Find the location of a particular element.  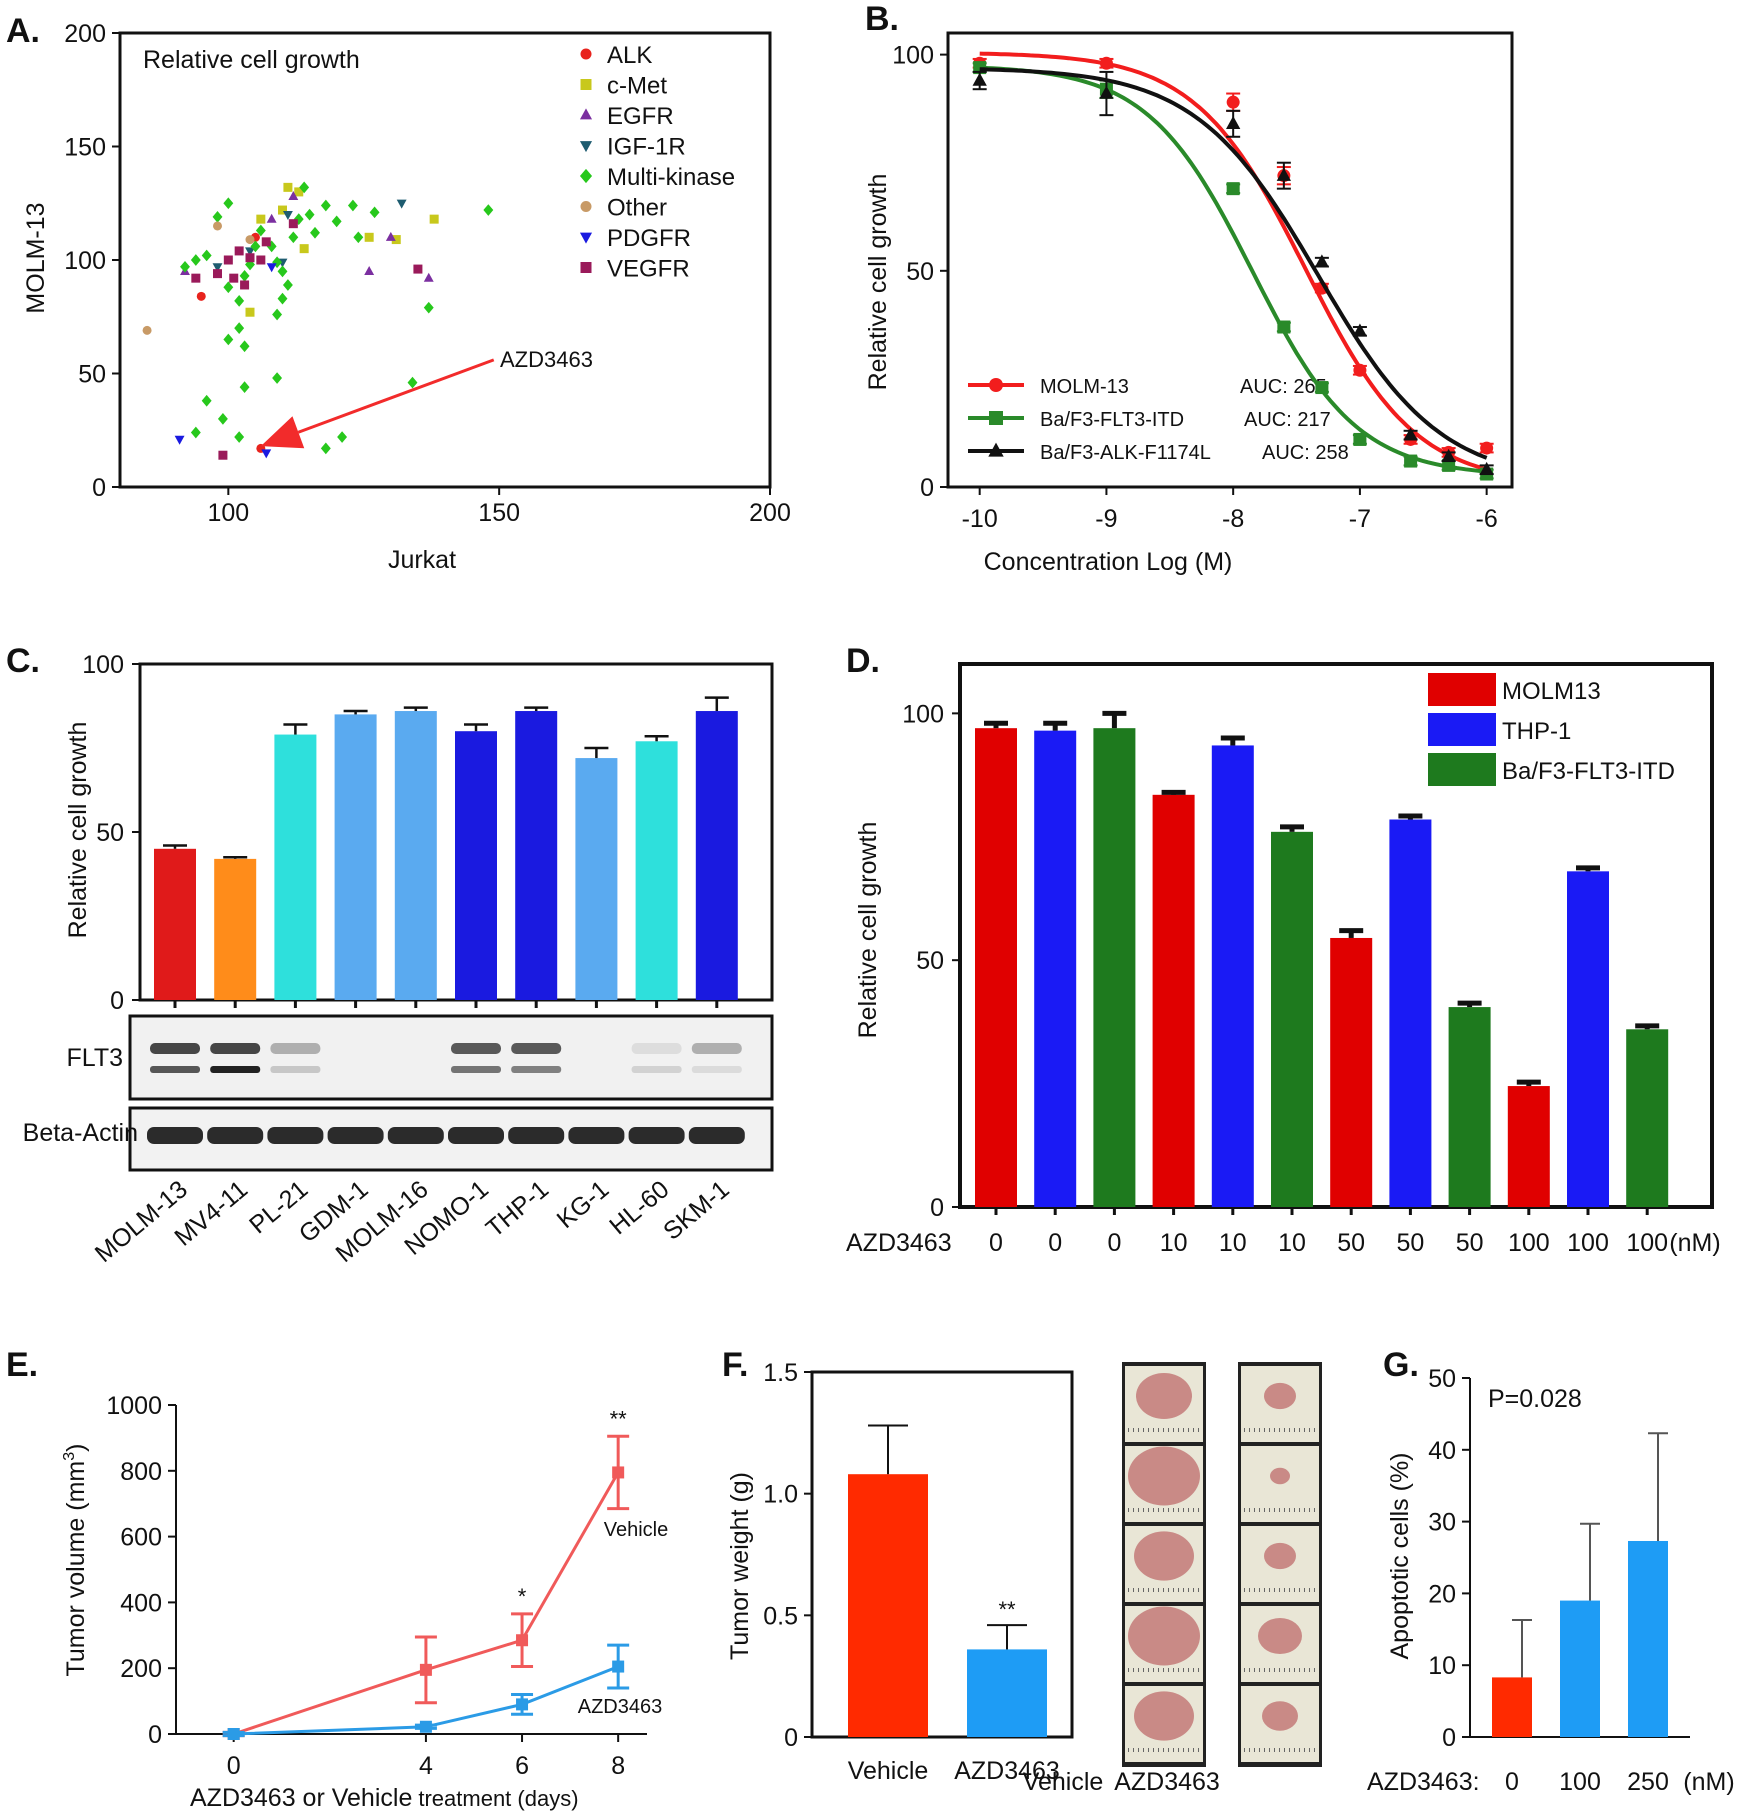

category-label-azd3463: AZD3463 is located at coordinates (1007, 1771).